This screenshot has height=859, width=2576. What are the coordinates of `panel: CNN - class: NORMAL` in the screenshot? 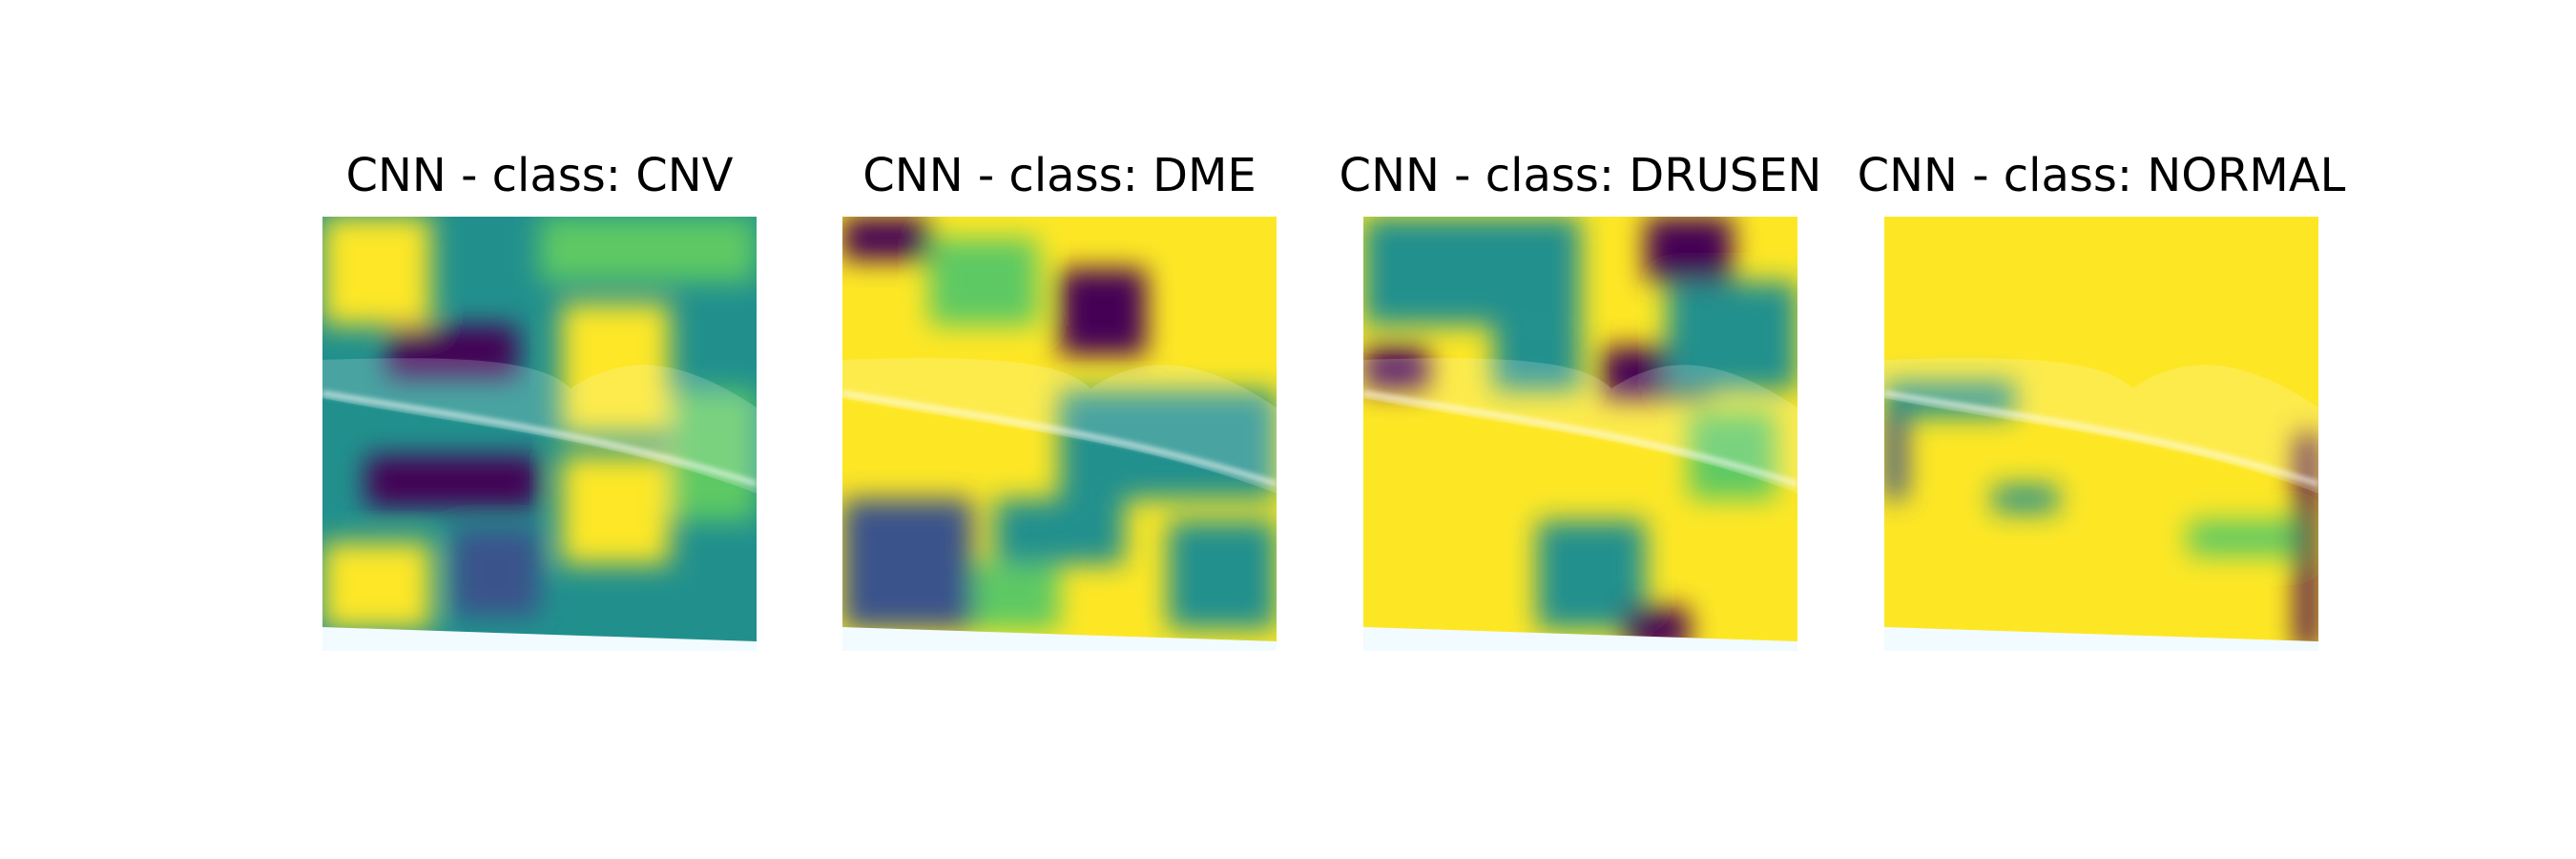 It's located at (2102, 400).